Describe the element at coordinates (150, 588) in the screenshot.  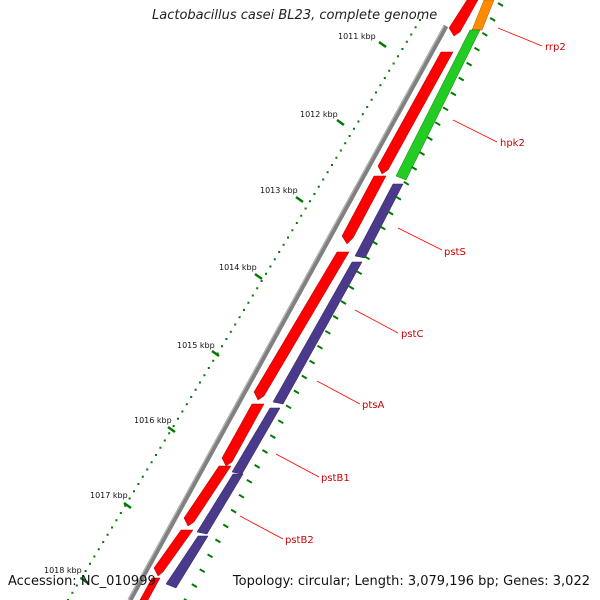
I see `gene-next-forward` at that location.